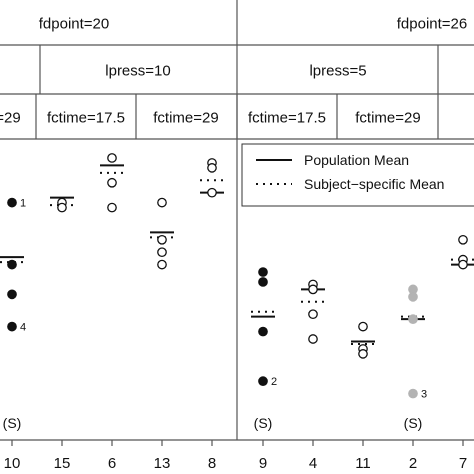 This screenshot has height=474, width=474. I want to click on legend-box, so click(357, 175).